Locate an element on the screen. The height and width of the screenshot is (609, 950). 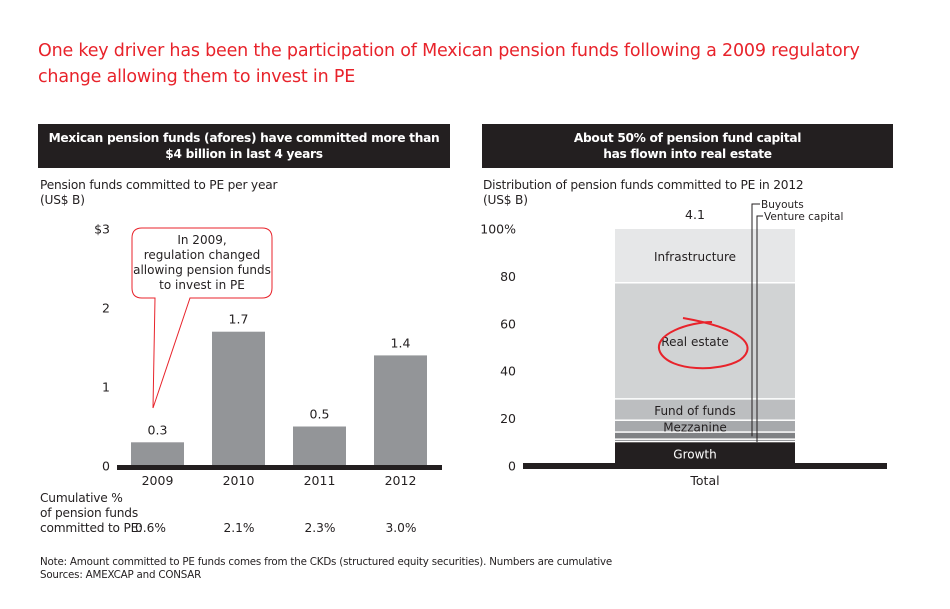
y-tick-label: $3 is located at coordinates (102, 229).